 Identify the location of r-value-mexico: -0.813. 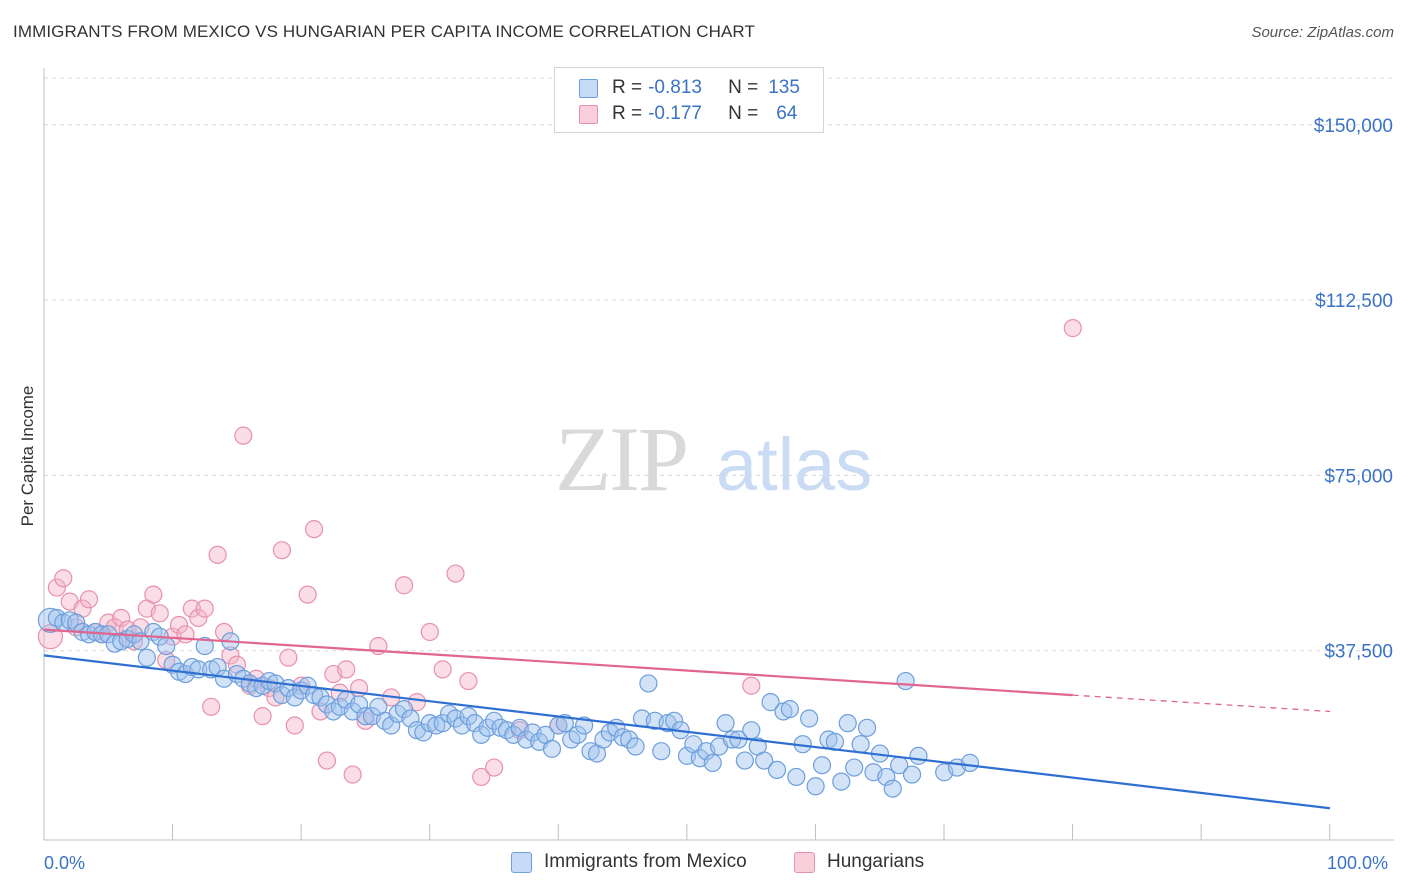
(675, 87).